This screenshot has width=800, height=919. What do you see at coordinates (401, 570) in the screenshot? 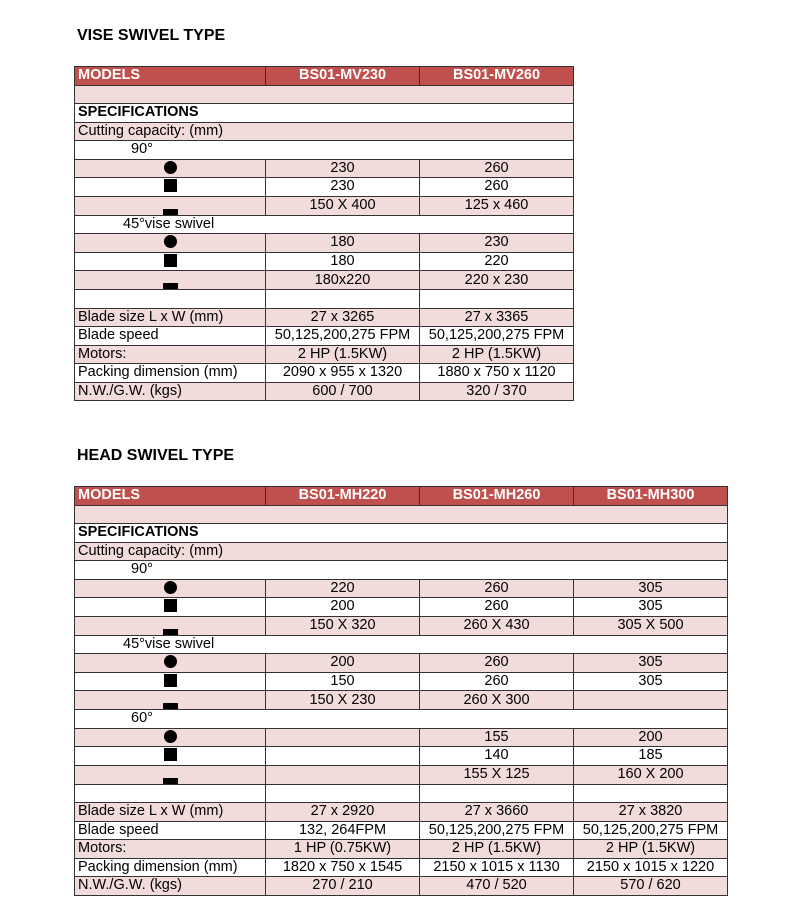
I see `table-row: 90°` at bounding box center [401, 570].